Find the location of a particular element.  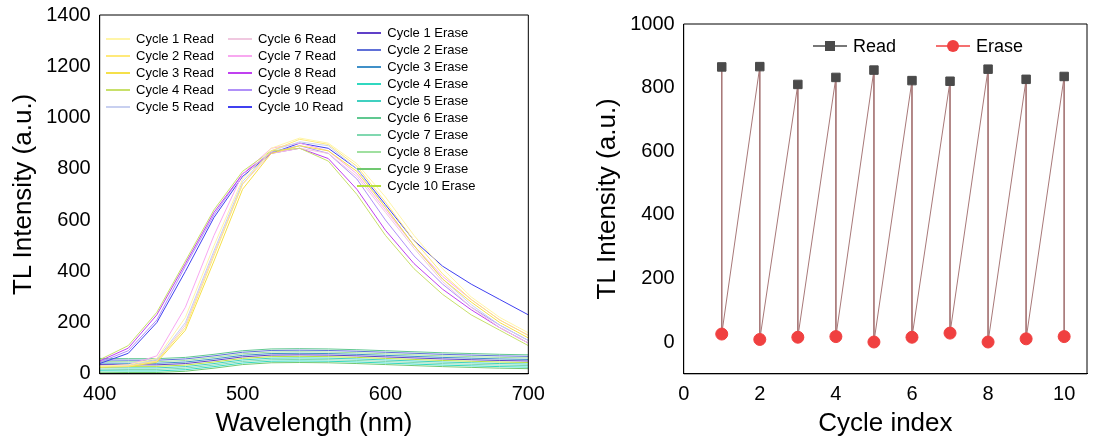

legend-label: Cycle 7 Read is located at coordinates (297, 55).